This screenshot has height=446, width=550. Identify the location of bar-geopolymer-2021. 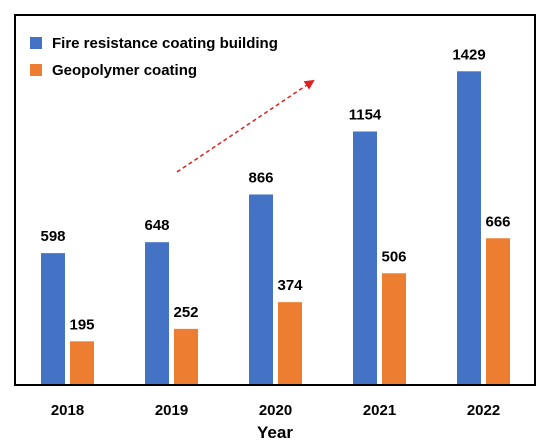
(394, 328).